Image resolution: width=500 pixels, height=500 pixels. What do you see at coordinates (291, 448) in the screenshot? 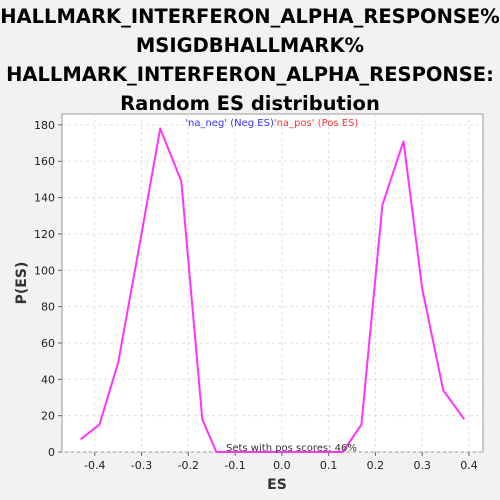
I see `pos-scores-annotation: Sets with pos scores: 46%` at bounding box center [291, 448].